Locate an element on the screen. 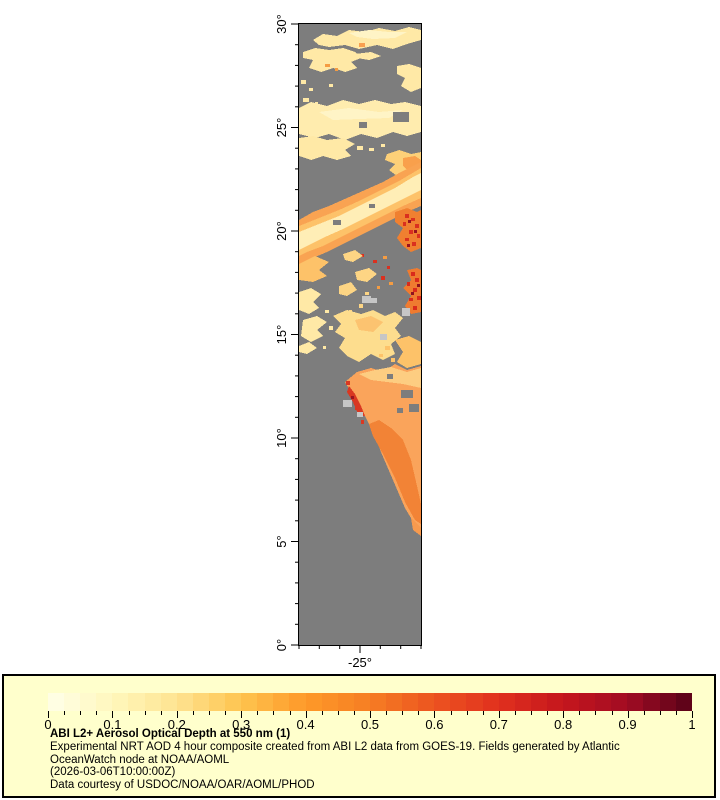 The height and width of the screenshot is (800, 720). lat-tick-label: 15° is located at coordinates (281, 335).